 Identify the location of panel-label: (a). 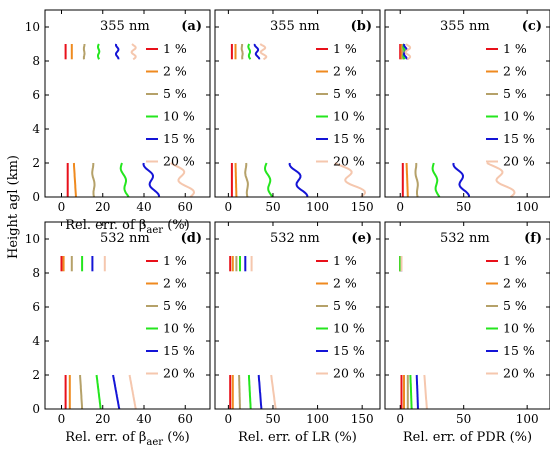
(191, 26).